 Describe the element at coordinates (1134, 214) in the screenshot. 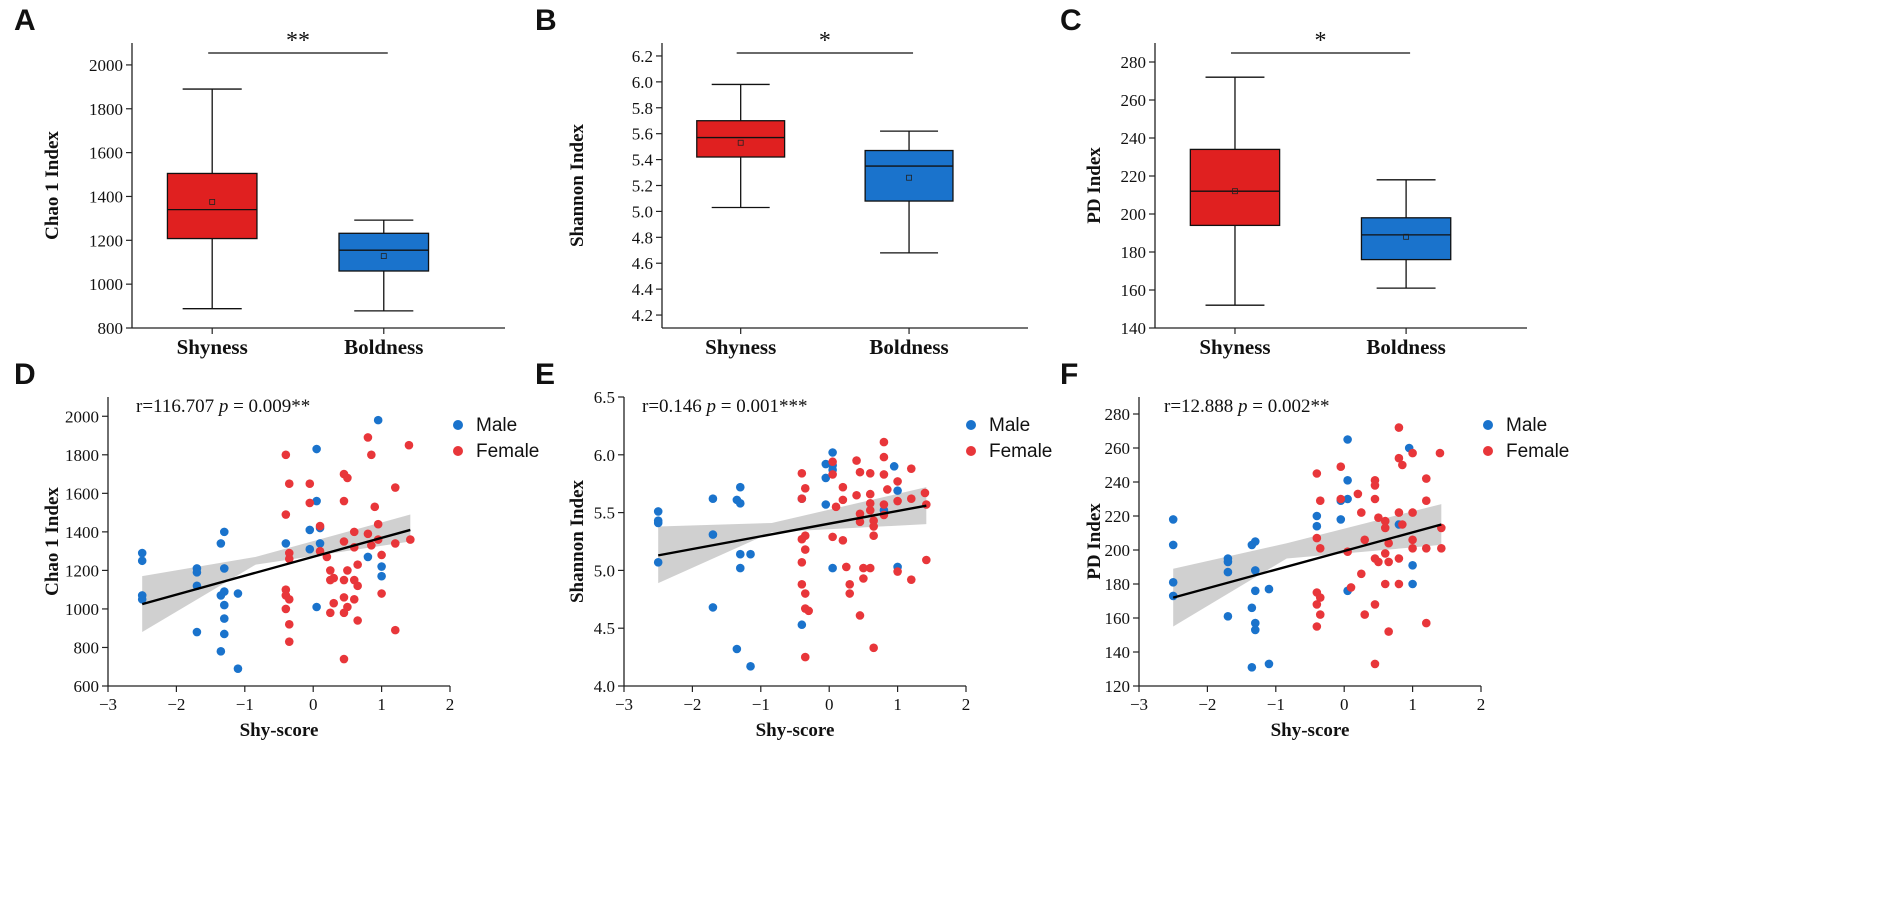

I see `y-tick-label: 200` at that location.